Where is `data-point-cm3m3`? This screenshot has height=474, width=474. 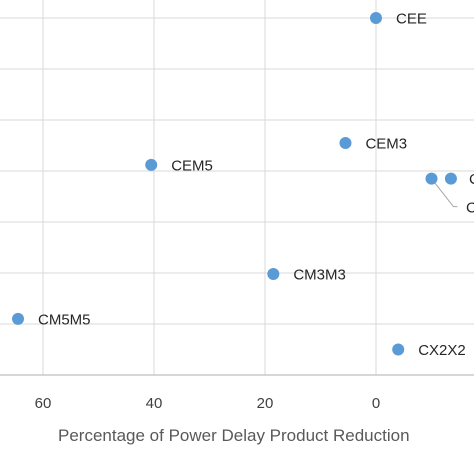
data-point-cm3m3 is located at coordinates (273, 274).